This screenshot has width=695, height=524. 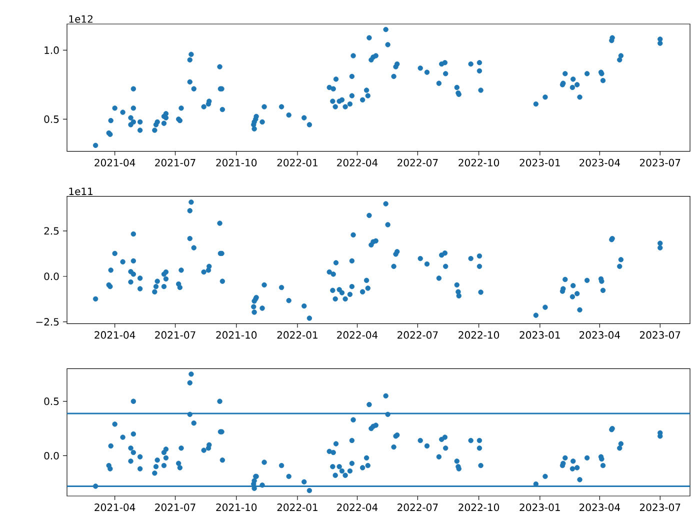 I want to click on y-tick-label: 1.0, so click(x=51, y=50).